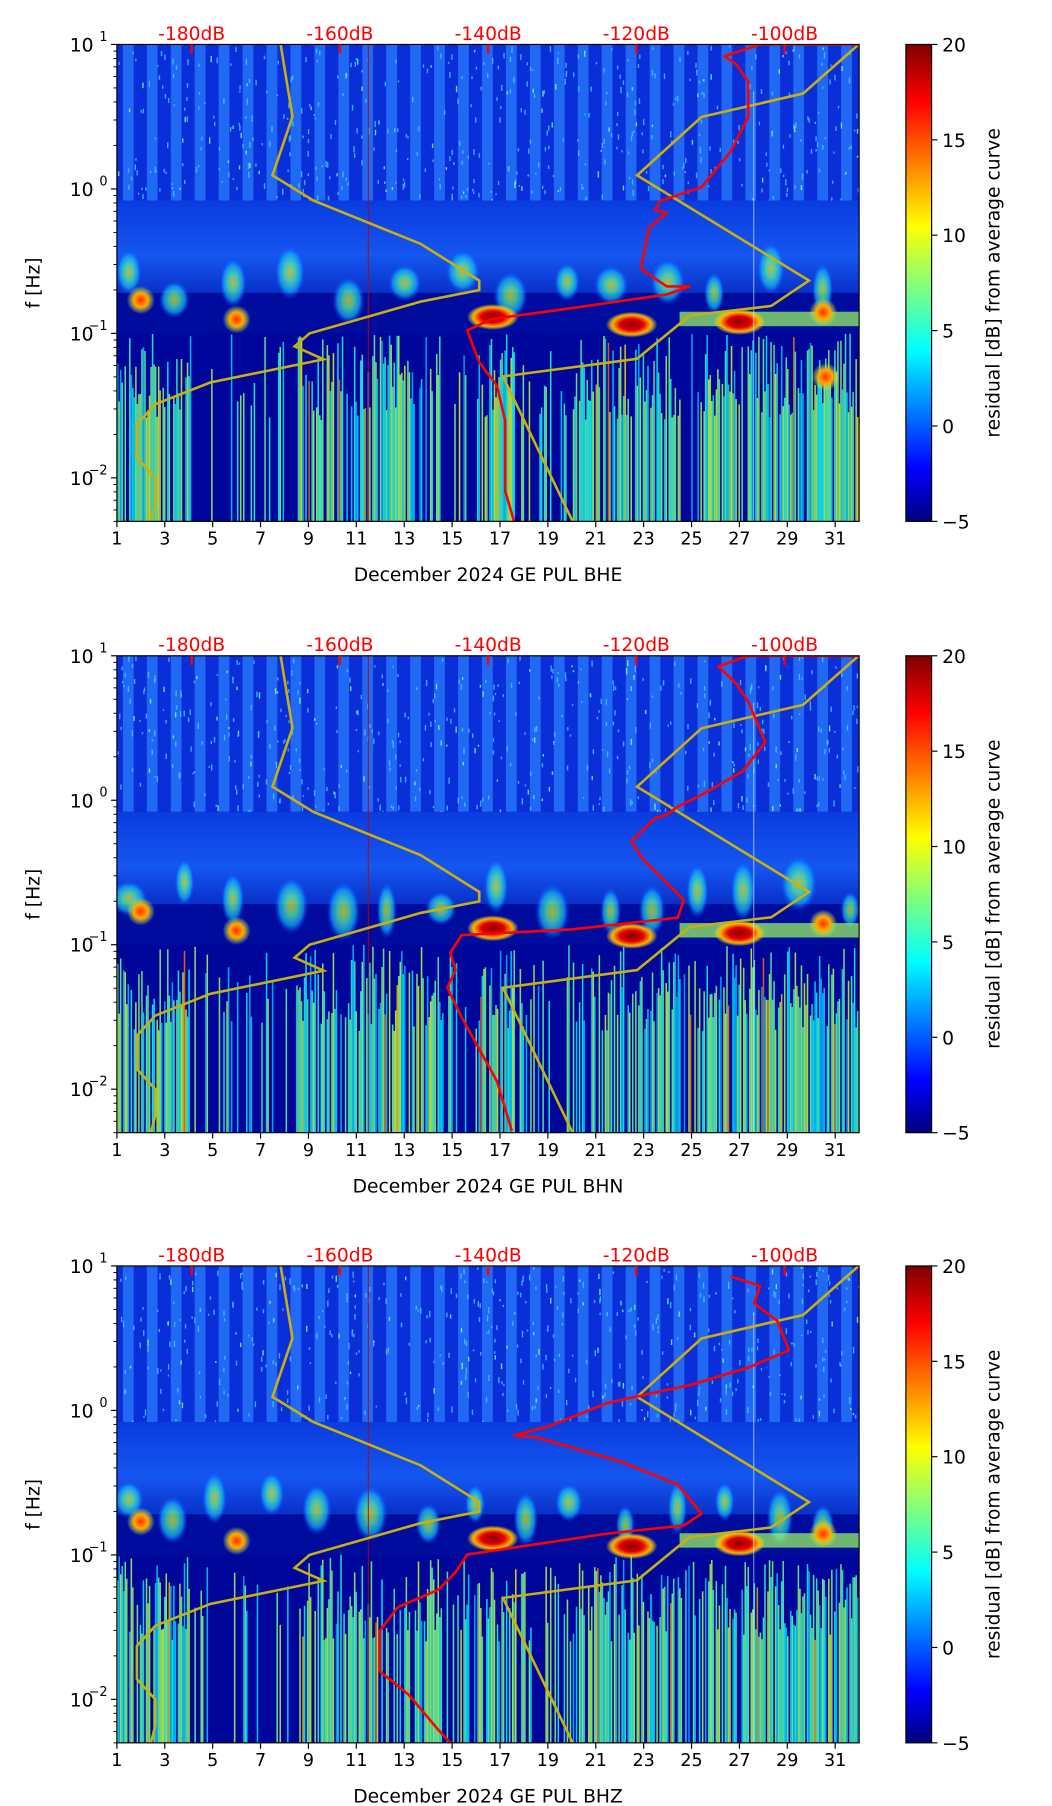  What do you see at coordinates (948, 1553) in the screenshot?
I see `colorbar-tick-label: 5` at bounding box center [948, 1553].